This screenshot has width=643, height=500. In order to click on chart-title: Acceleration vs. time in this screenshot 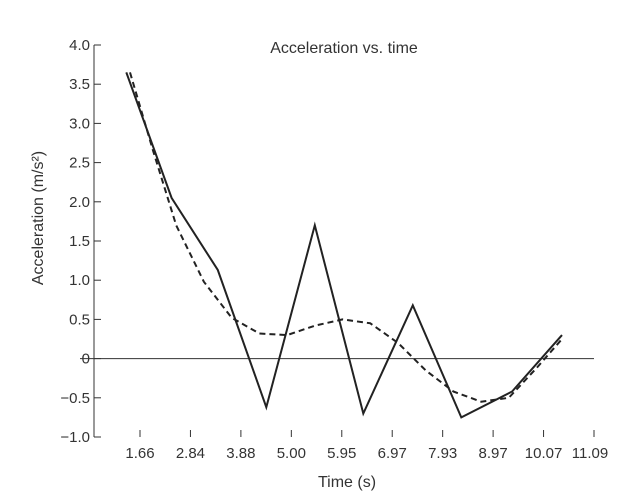, I will do `click(344, 48)`.